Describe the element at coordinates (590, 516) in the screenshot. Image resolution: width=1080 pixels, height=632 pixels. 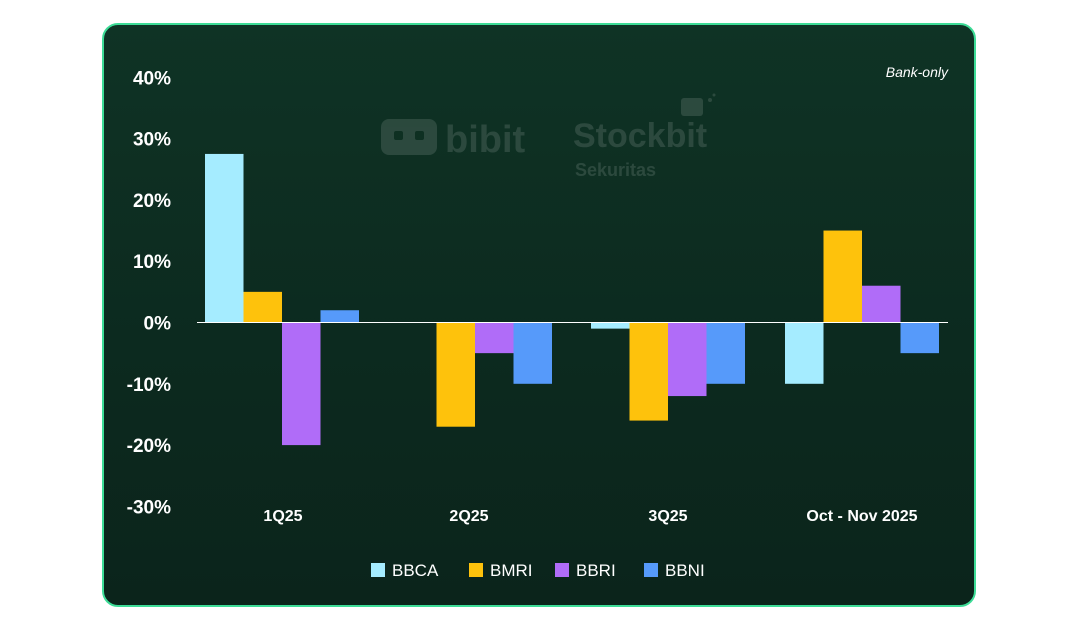
I see `x-axis-ticks: 1Q25 2Q25 3Q25 Oct - Nov 2025` at that location.